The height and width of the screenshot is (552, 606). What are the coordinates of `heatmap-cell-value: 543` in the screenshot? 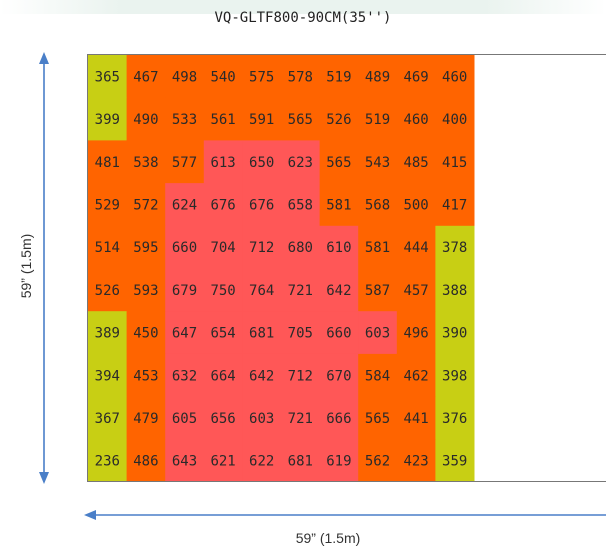 It's located at (377, 163).